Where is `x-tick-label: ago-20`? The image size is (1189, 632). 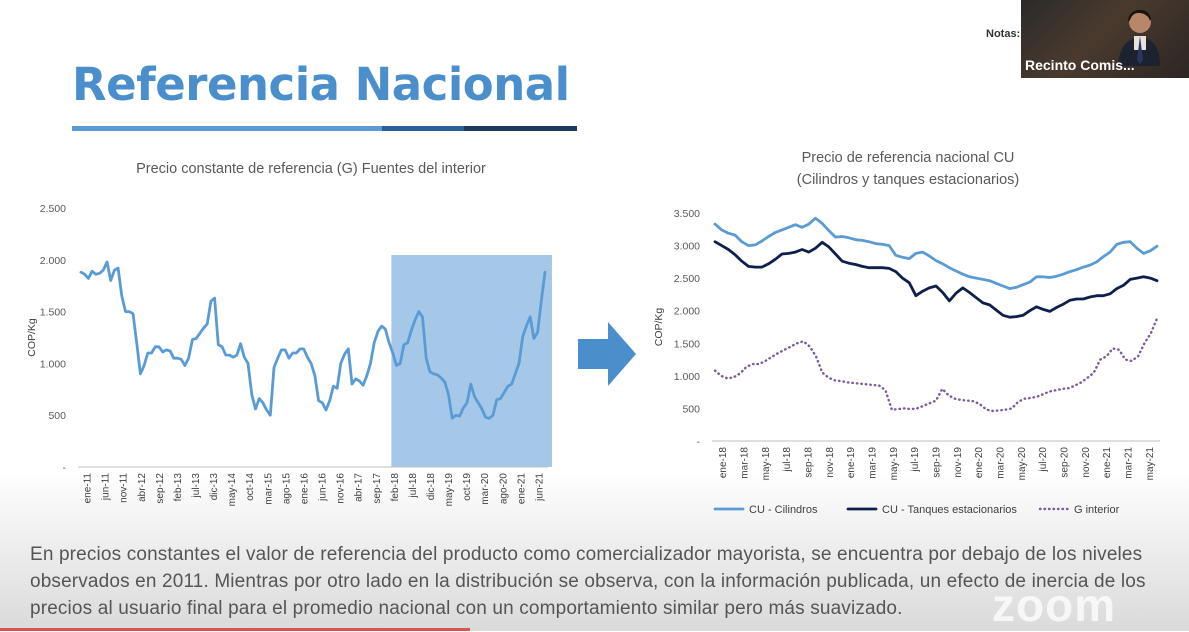
x-tick-label: ago-20 is located at coordinates (503, 489).